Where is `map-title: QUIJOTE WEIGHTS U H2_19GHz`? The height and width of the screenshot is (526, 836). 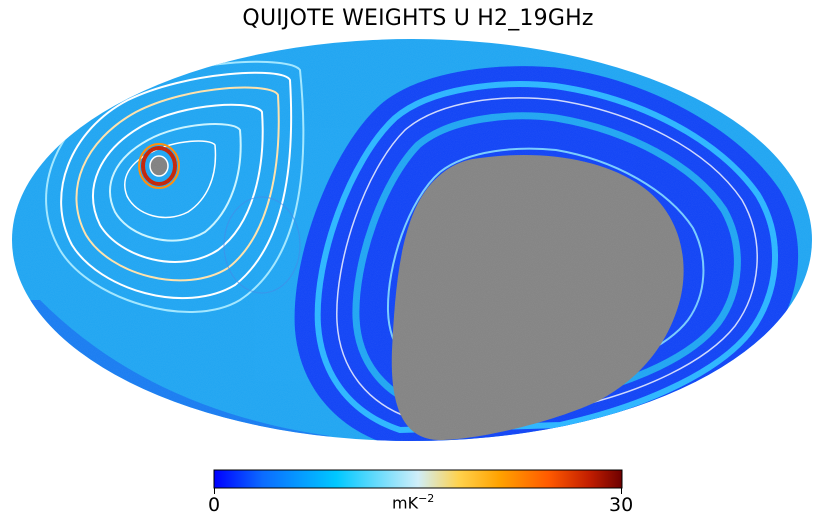 map-title: QUIJOTE WEIGHTS U H2_19GHz is located at coordinates (418, 18).